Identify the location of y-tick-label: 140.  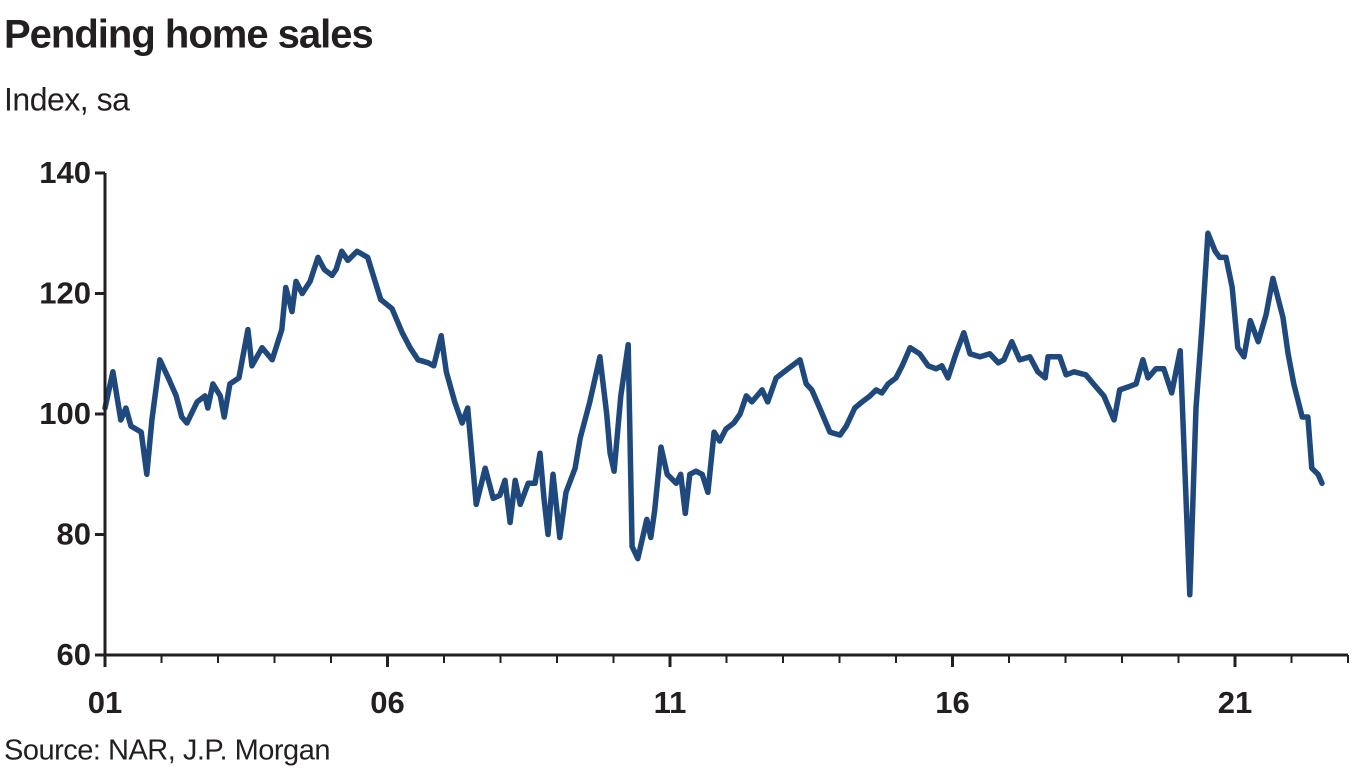
(65, 172).